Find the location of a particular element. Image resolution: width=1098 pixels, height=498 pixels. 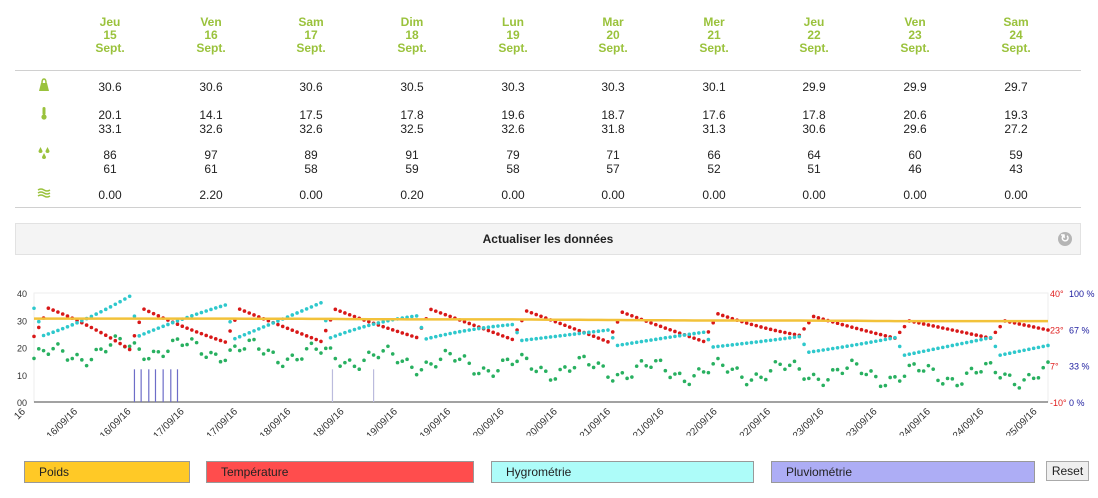

forecast-cell: 58 is located at coordinates (311, 169).